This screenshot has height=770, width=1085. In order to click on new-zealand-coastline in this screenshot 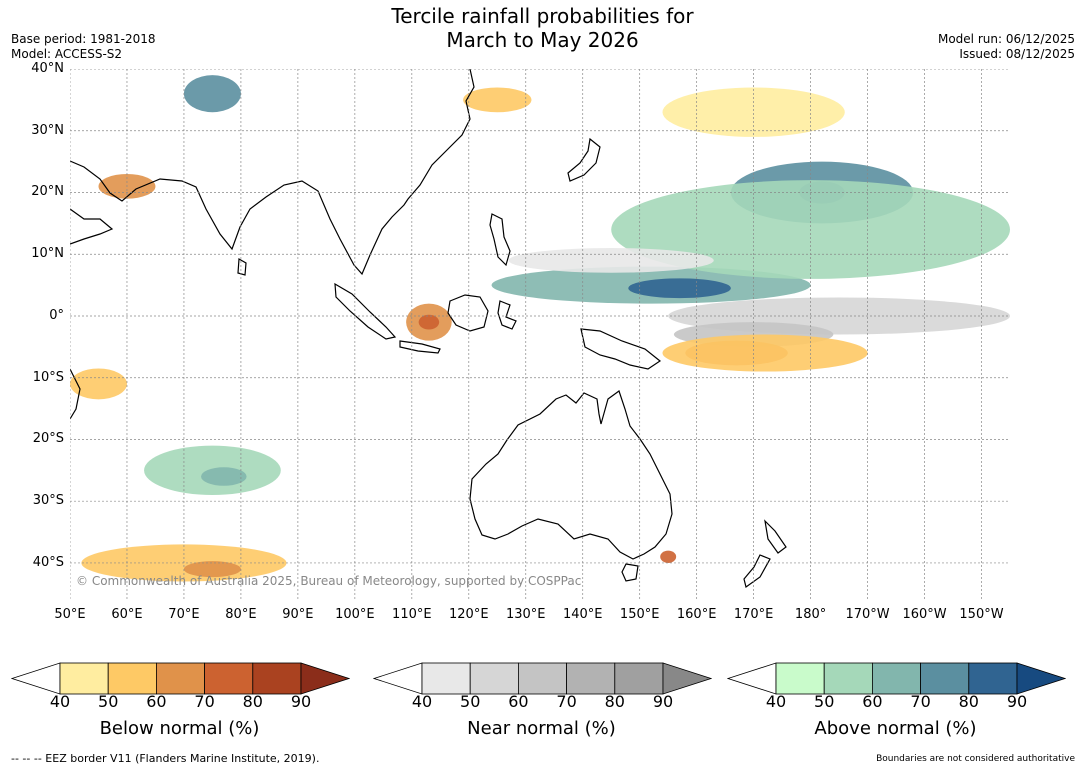, I will do `click(765, 554)`.